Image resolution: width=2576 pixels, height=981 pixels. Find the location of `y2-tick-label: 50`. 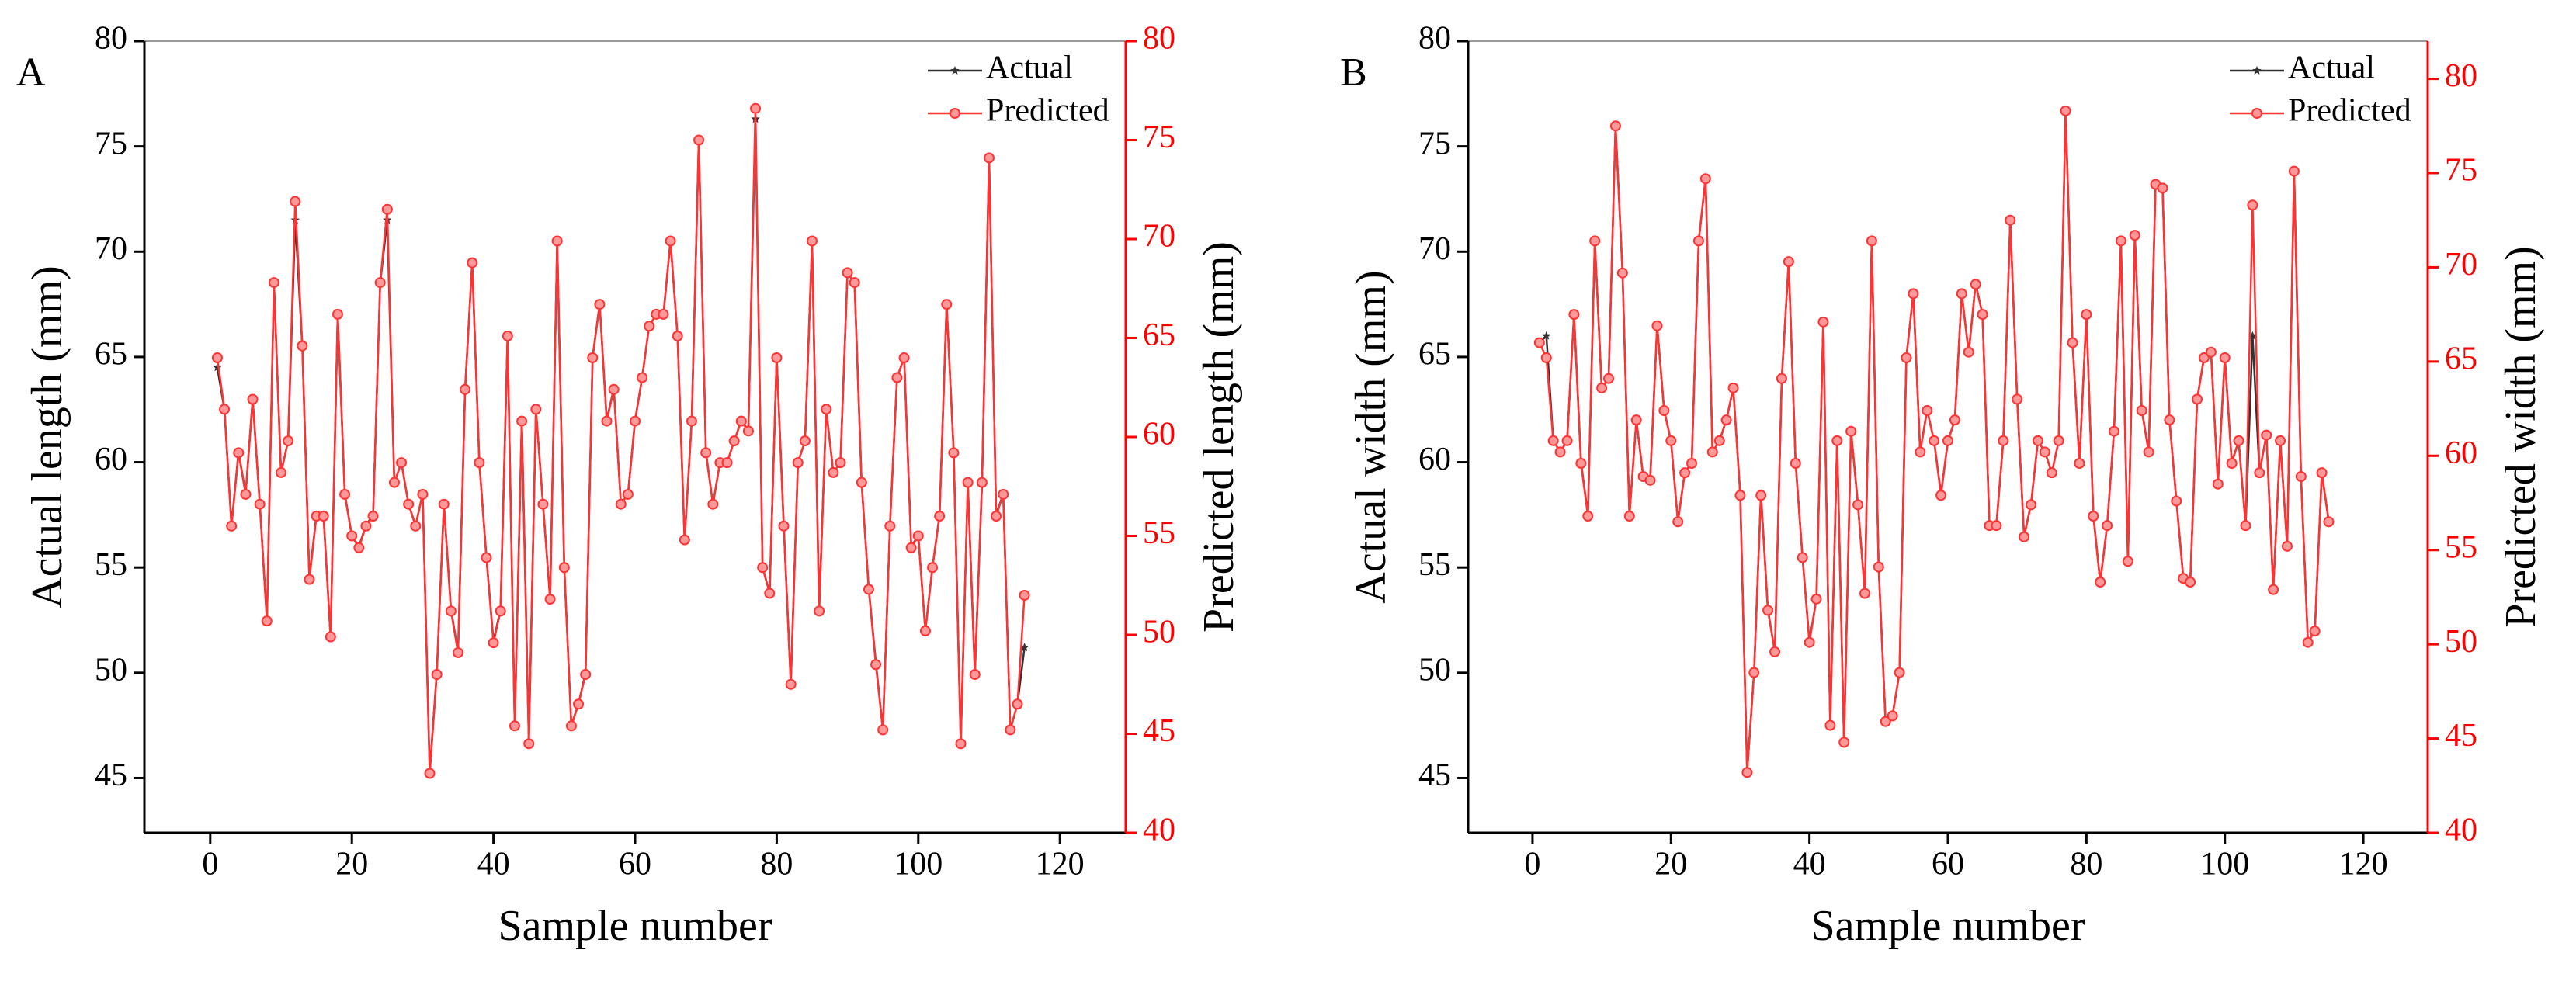

y2-tick-label: 50 is located at coordinates (2461, 642).